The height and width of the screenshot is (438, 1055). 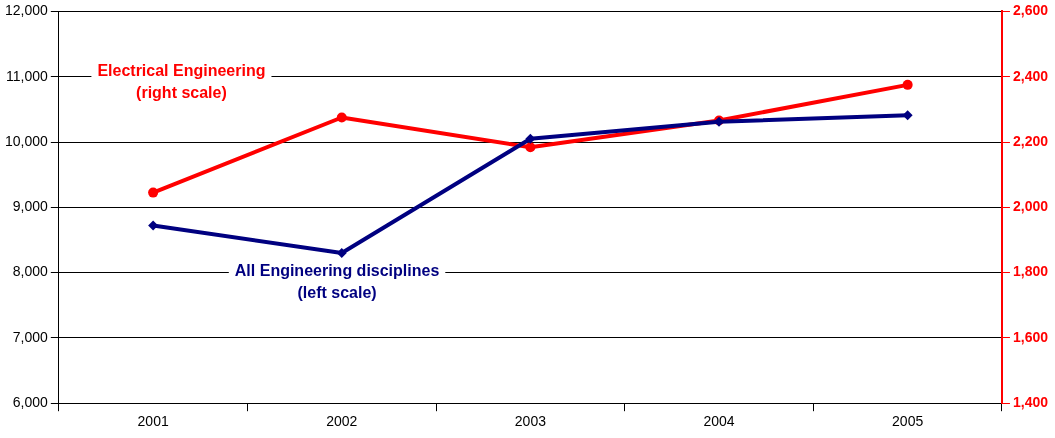 I want to click on annotation: Electrical Engineering (right scale), so click(x=181, y=81).